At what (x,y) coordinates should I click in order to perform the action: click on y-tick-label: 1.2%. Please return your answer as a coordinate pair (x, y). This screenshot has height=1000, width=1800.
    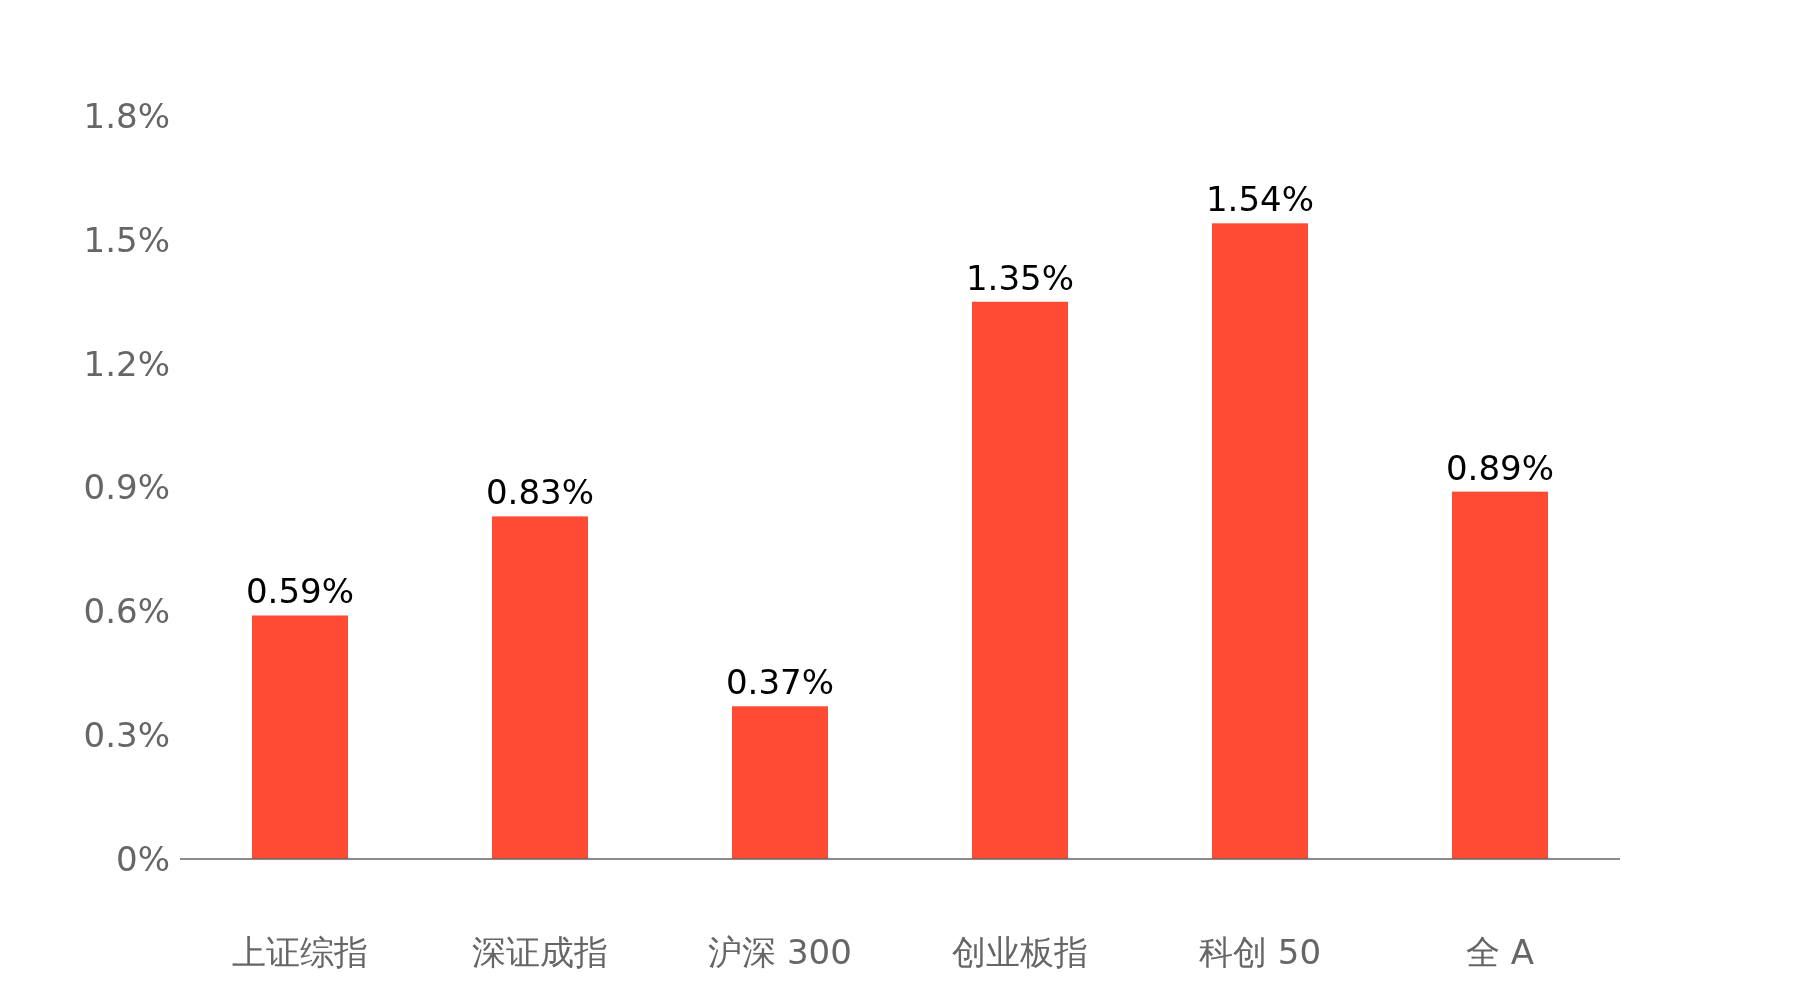
    Looking at the image, I should click on (126, 363).